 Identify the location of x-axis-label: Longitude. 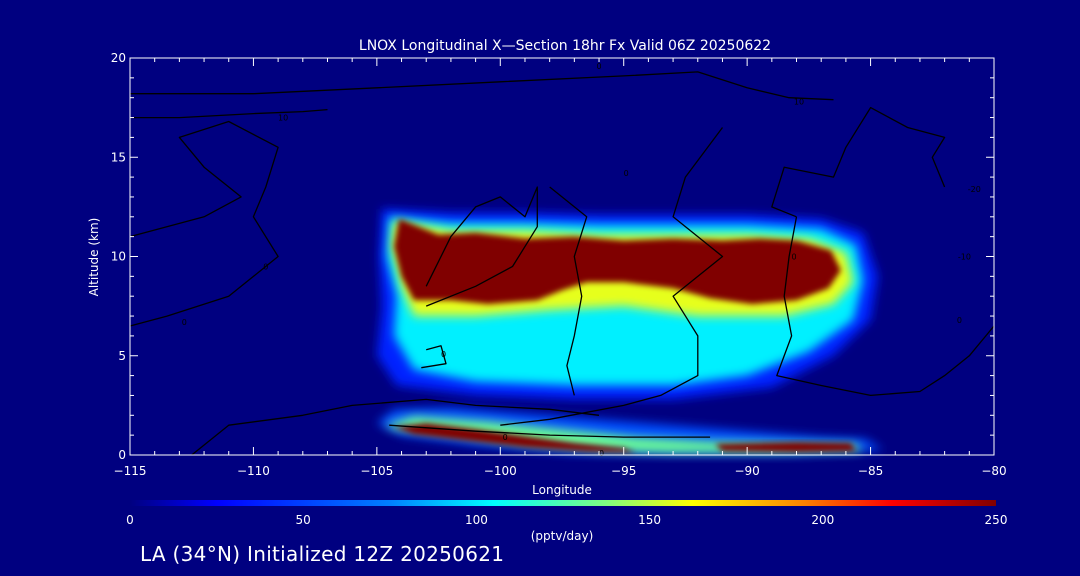
(562, 490).